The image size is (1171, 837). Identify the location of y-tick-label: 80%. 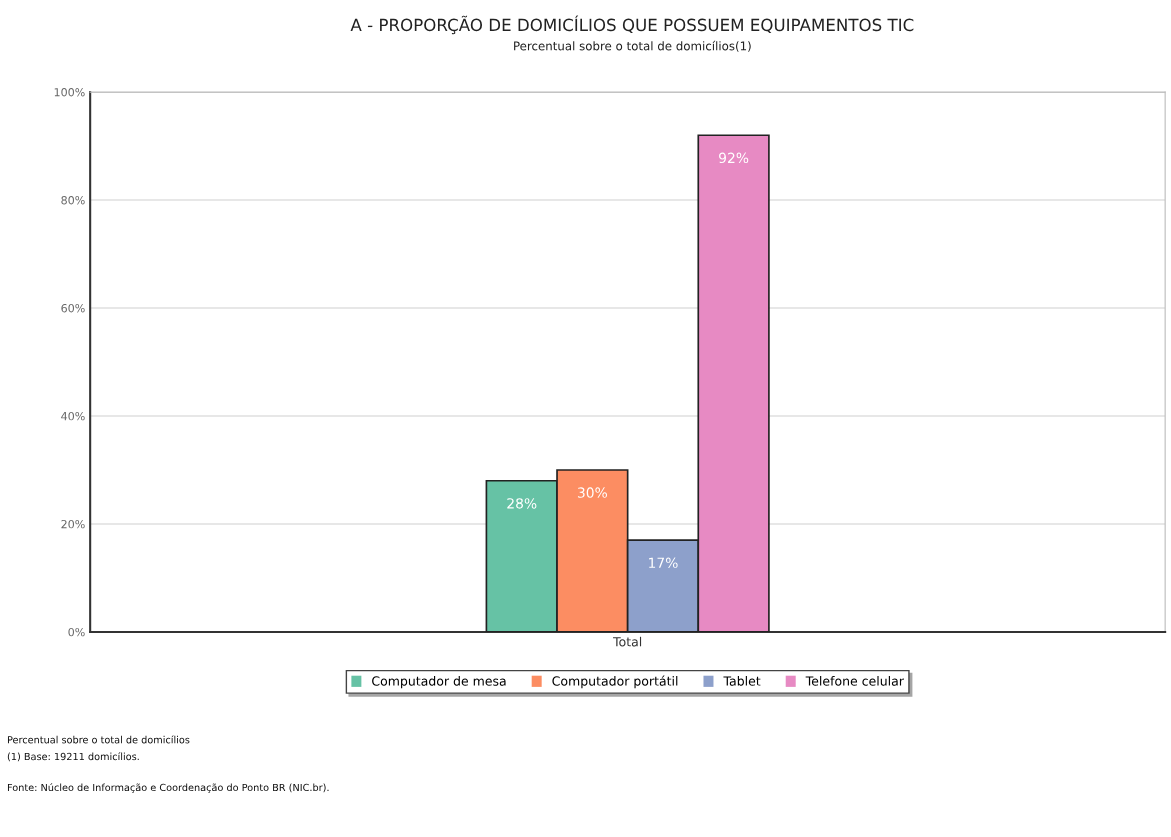
(73, 200).